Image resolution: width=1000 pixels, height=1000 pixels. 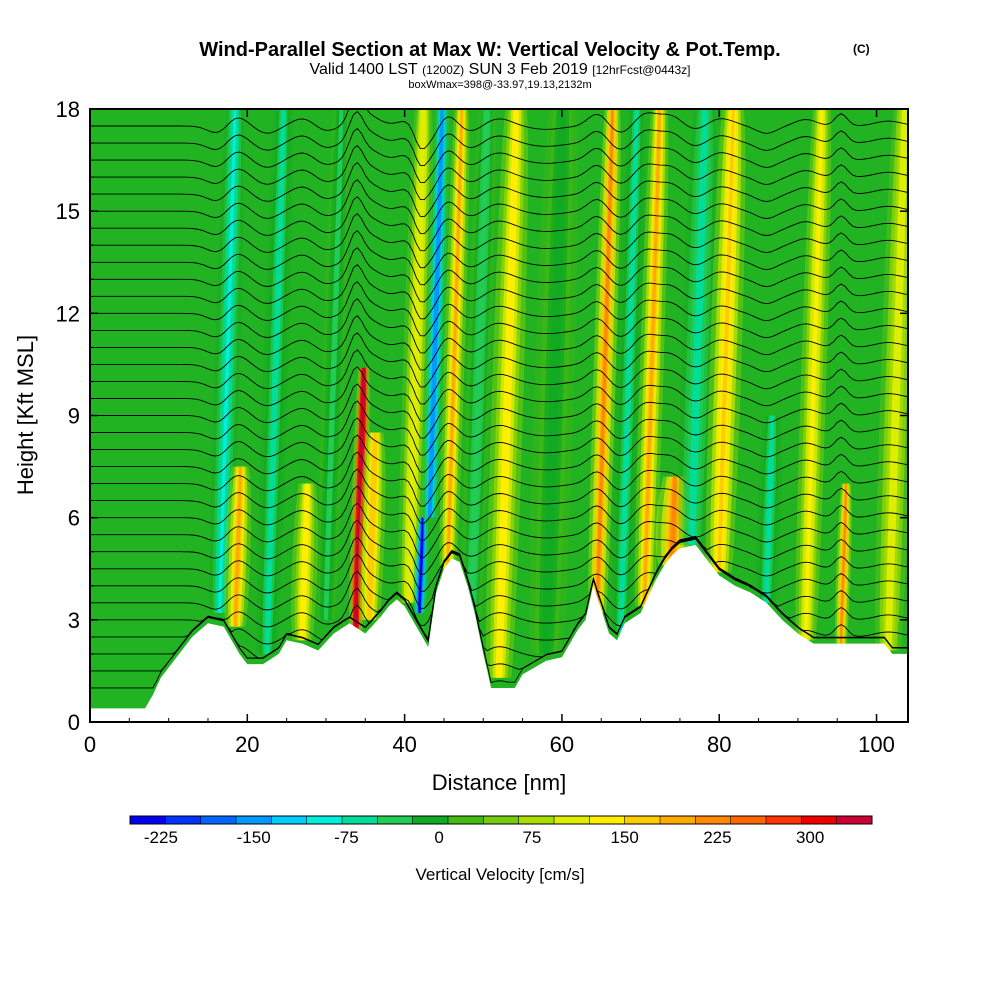 I want to click on colorbar-tick-label: 300, so click(x=810, y=837).